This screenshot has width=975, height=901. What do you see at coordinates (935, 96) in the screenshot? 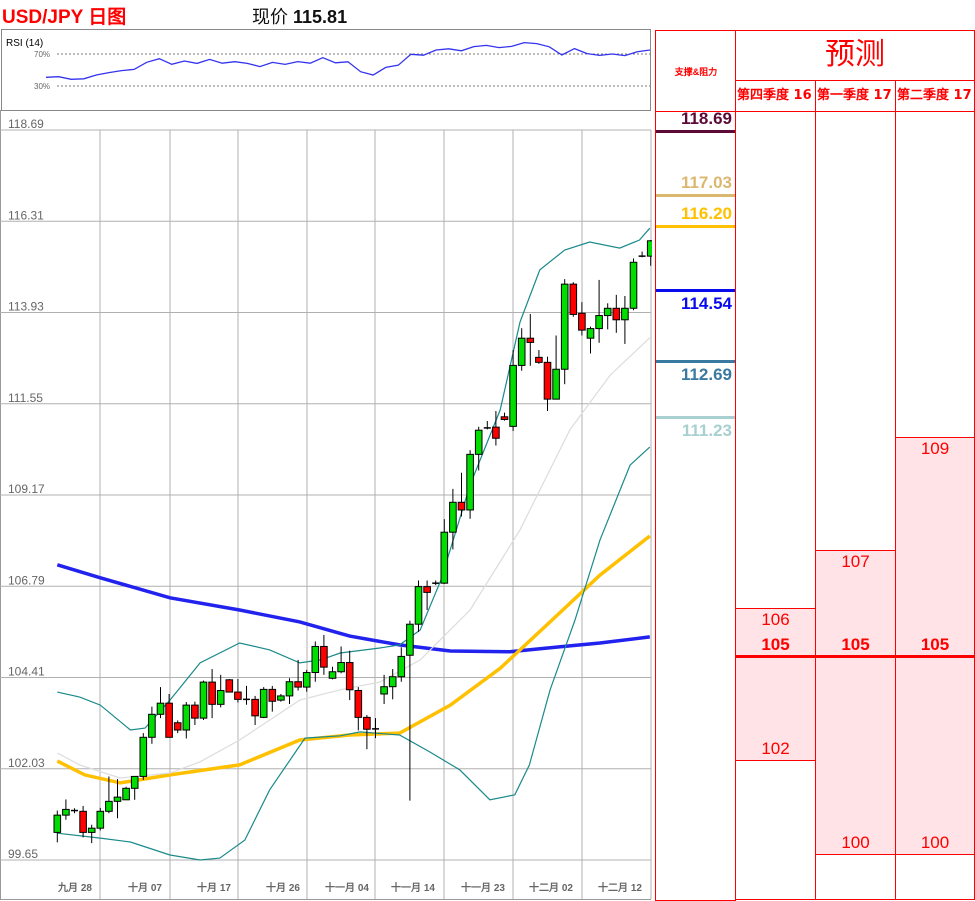
I see `forecast-column-header: 第二季度 17` at bounding box center [935, 96].